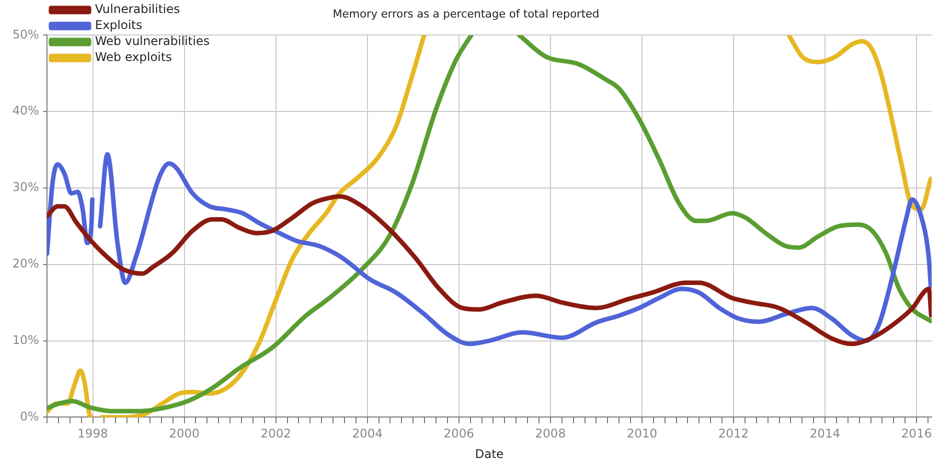 Image resolution: width=932 pixels, height=468 pixels. Describe the element at coordinates (276, 433) in the screenshot. I see `x-tick-label: 2002` at that location.